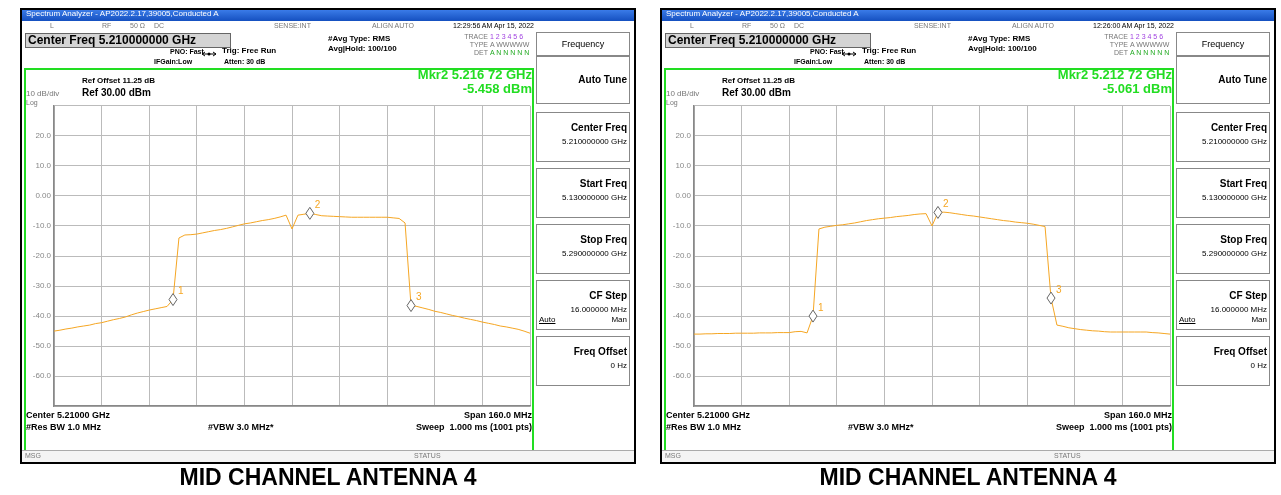 This screenshot has width=1281, height=495. I want to click on text: -5.061 dBm, so click(1137, 89).